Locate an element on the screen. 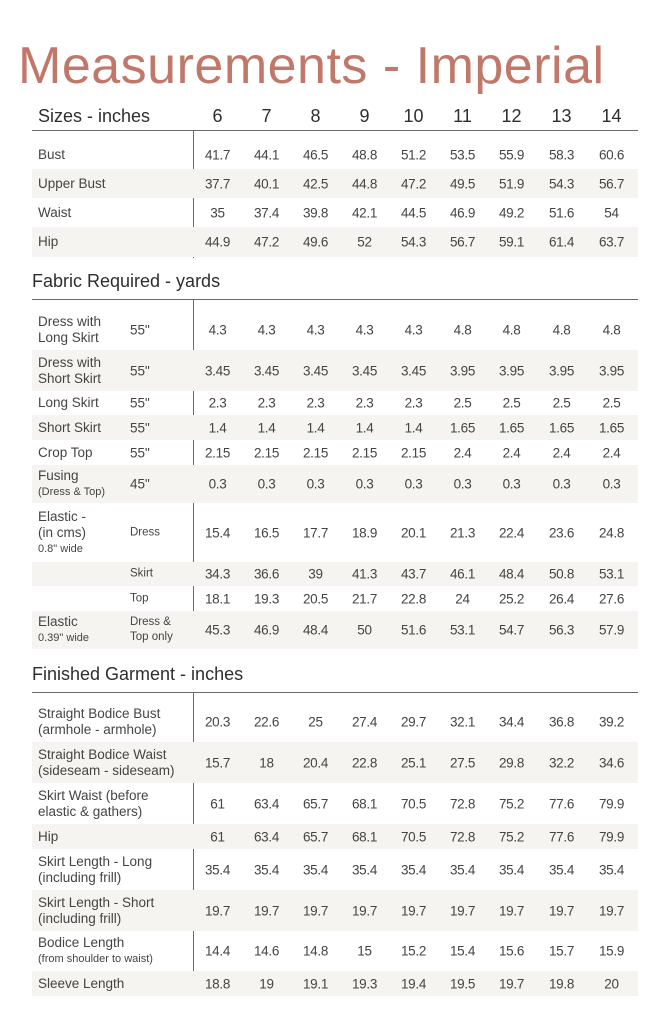 Image resolution: width=670 pixels, height=1024 pixels. table-cell: 54 is located at coordinates (611, 212).